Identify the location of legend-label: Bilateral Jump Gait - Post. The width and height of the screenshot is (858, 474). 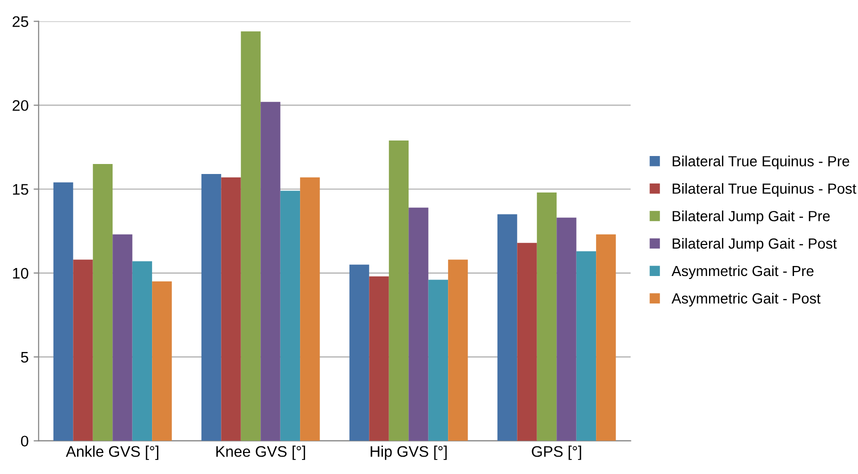
(754, 245).